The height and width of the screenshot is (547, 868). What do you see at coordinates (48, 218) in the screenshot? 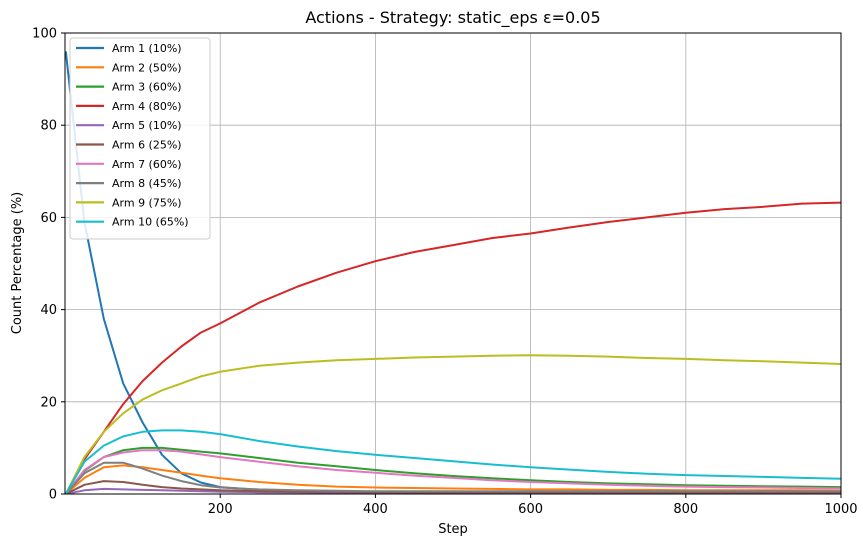
I see `y-tick-label: 60` at bounding box center [48, 218].